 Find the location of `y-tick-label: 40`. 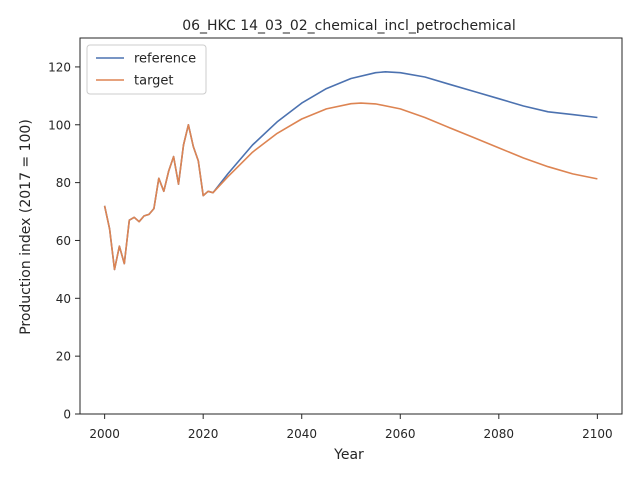

y-tick-label: 40 is located at coordinates (63, 299).